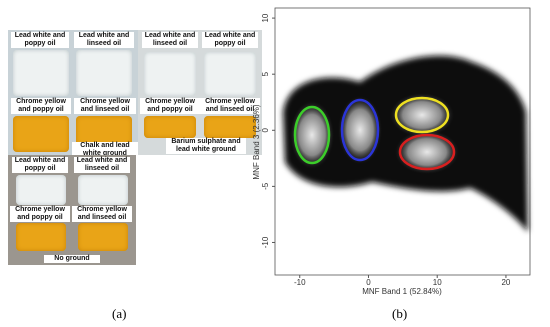  I want to click on x-tick-label: 20, so click(505, 282).